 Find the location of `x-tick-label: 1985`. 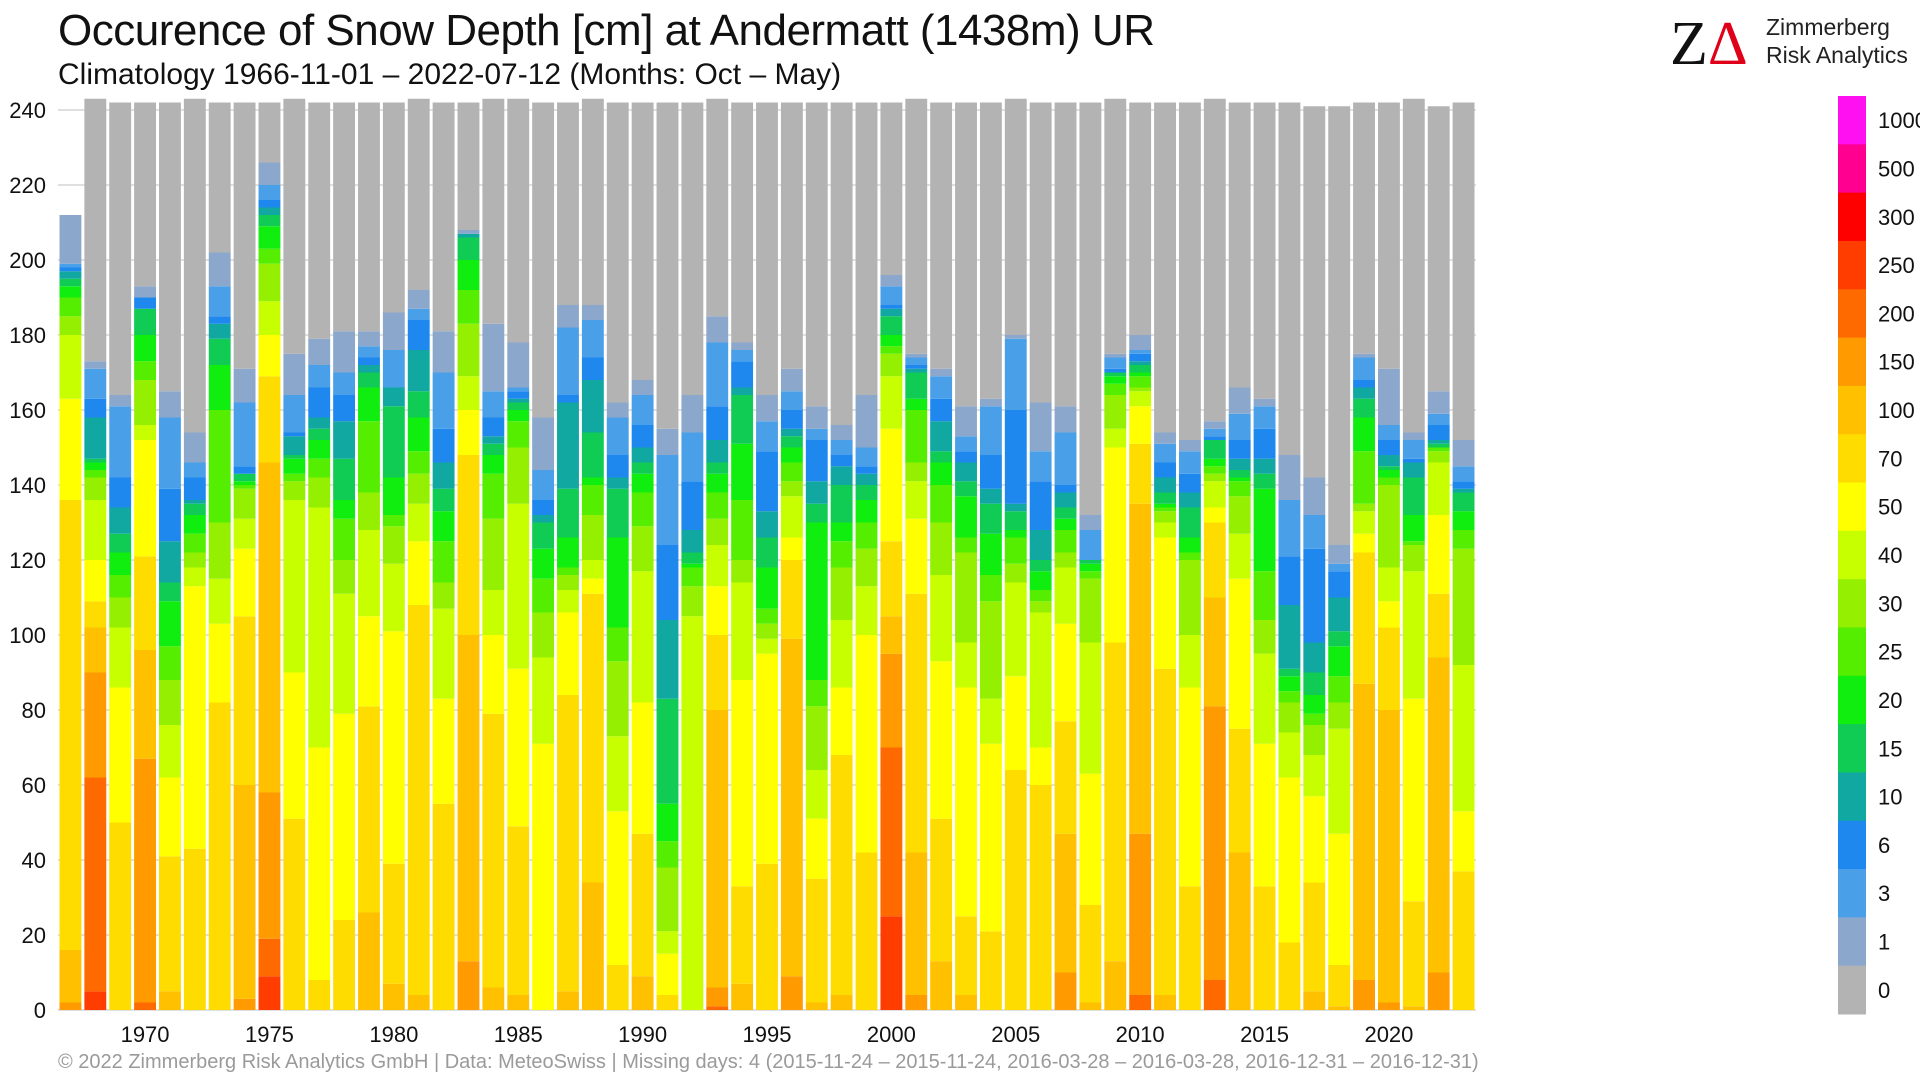

x-tick-label: 1985 is located at coordinates (518, 1034).